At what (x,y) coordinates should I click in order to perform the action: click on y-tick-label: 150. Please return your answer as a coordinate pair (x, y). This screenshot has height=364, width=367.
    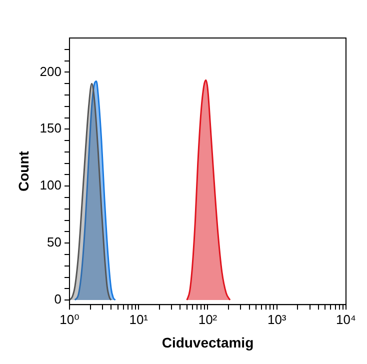
    Looking at the image, I should click on (51, 128).